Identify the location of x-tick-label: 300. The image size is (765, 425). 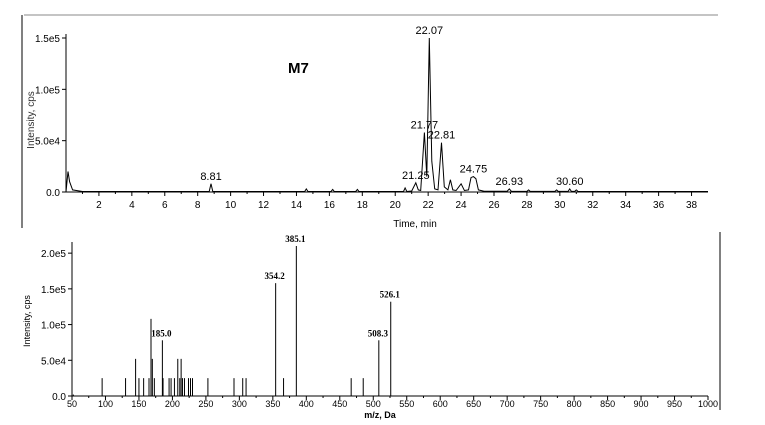
(239, 404).